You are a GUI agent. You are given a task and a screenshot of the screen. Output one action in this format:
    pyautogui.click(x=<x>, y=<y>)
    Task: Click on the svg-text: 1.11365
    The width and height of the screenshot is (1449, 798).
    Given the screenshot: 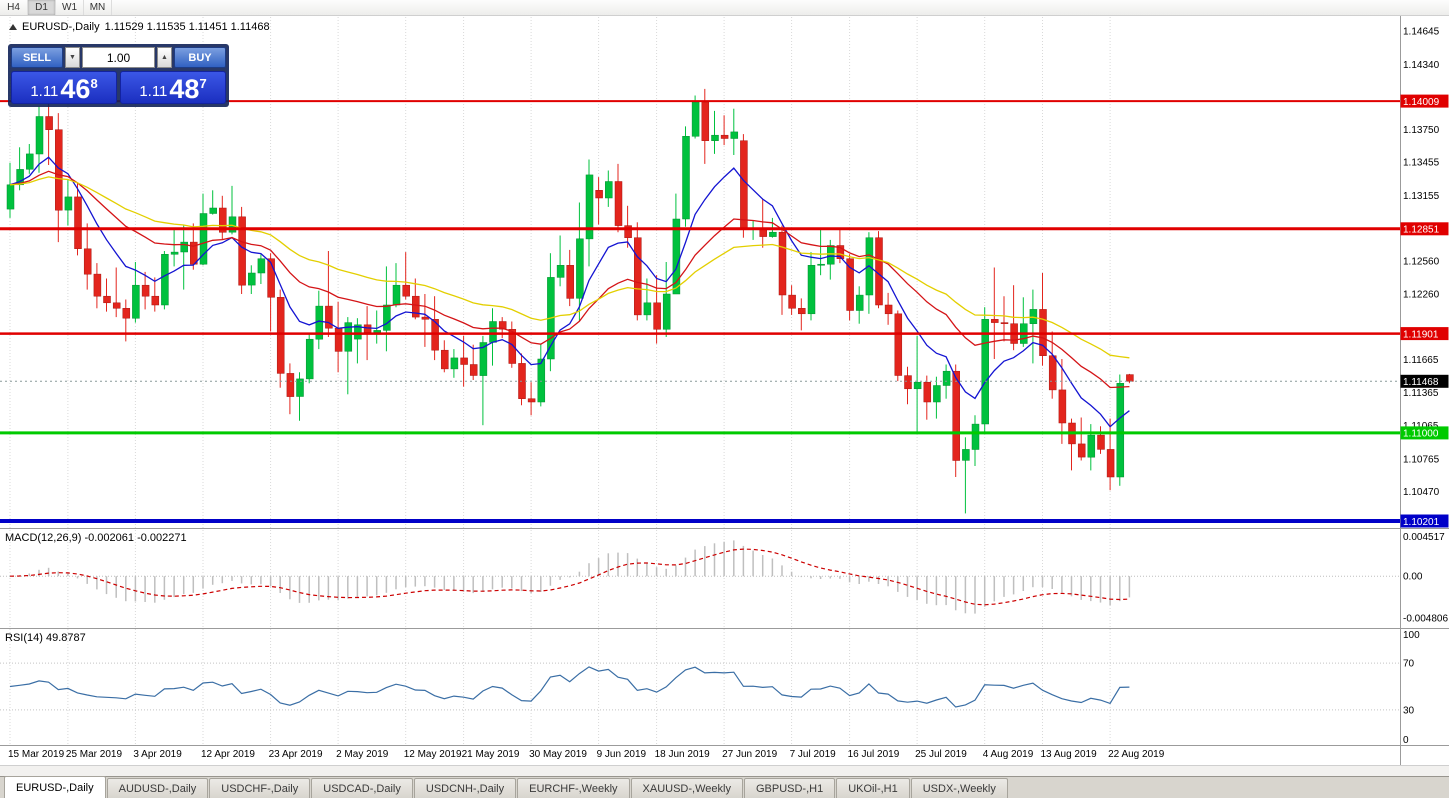 What is the action you would take?
    pyautogui.click(x=1421, y=393)
    